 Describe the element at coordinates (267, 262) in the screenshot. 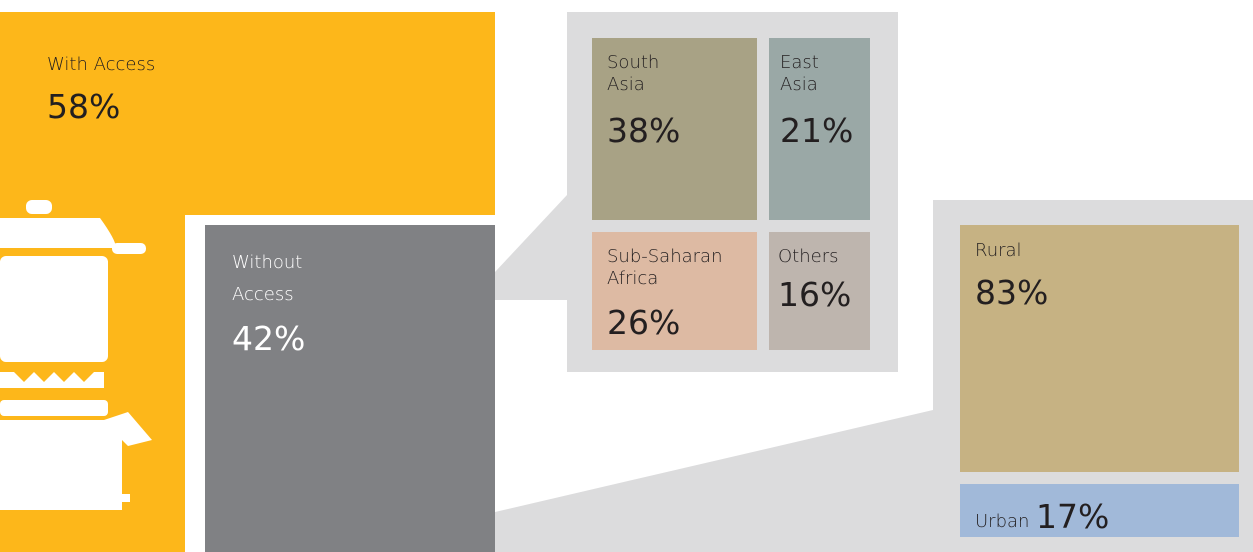

I see `label: Without` at that location.